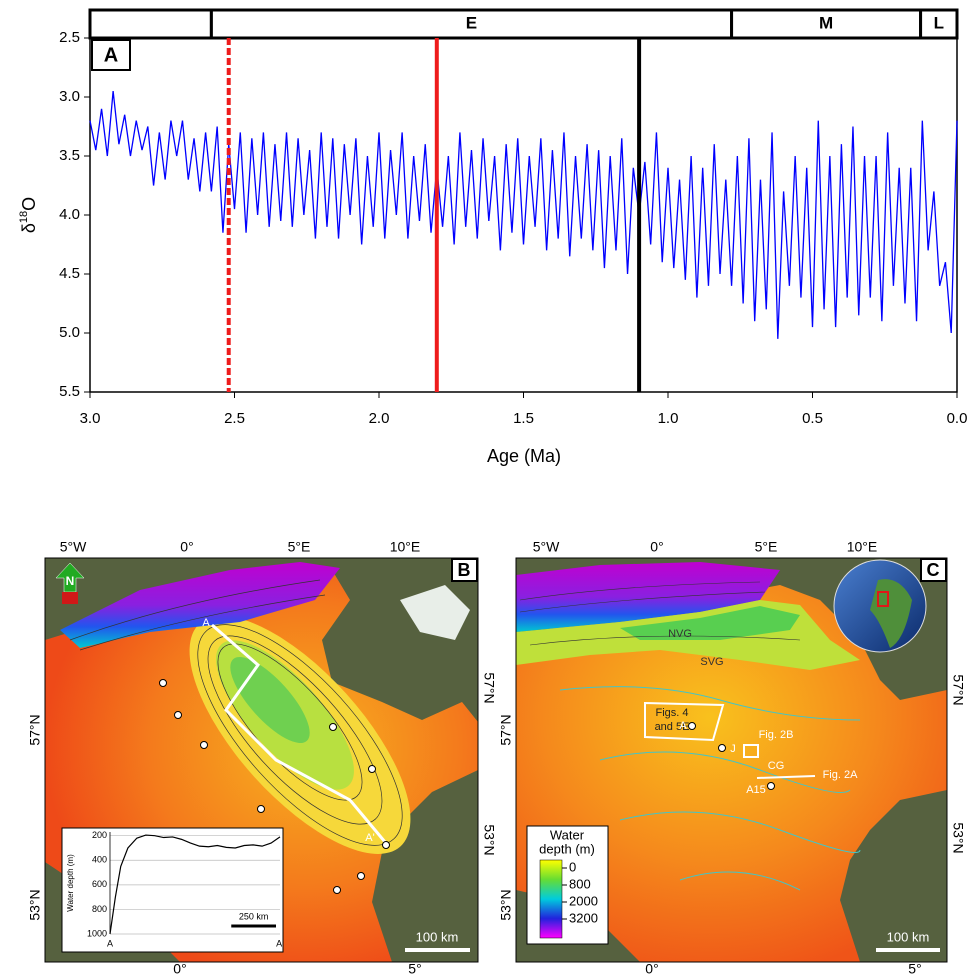 The width and height of the screenshot is (971, 977). What do you see at coordinates (99, 835) in the screenshot?
I see `y-tick-label: 200` at bounding box center [99, 835].